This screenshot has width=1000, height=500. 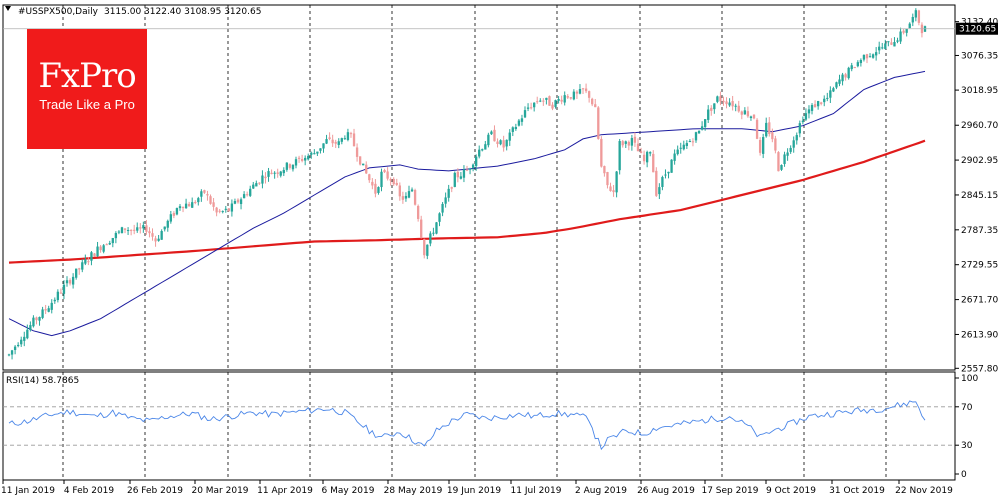 What do you see at coordinates (42, 381) in the screenshot?
I see `rsi-title: RSI(14) 58.7865` at bounding box center [42, 381].